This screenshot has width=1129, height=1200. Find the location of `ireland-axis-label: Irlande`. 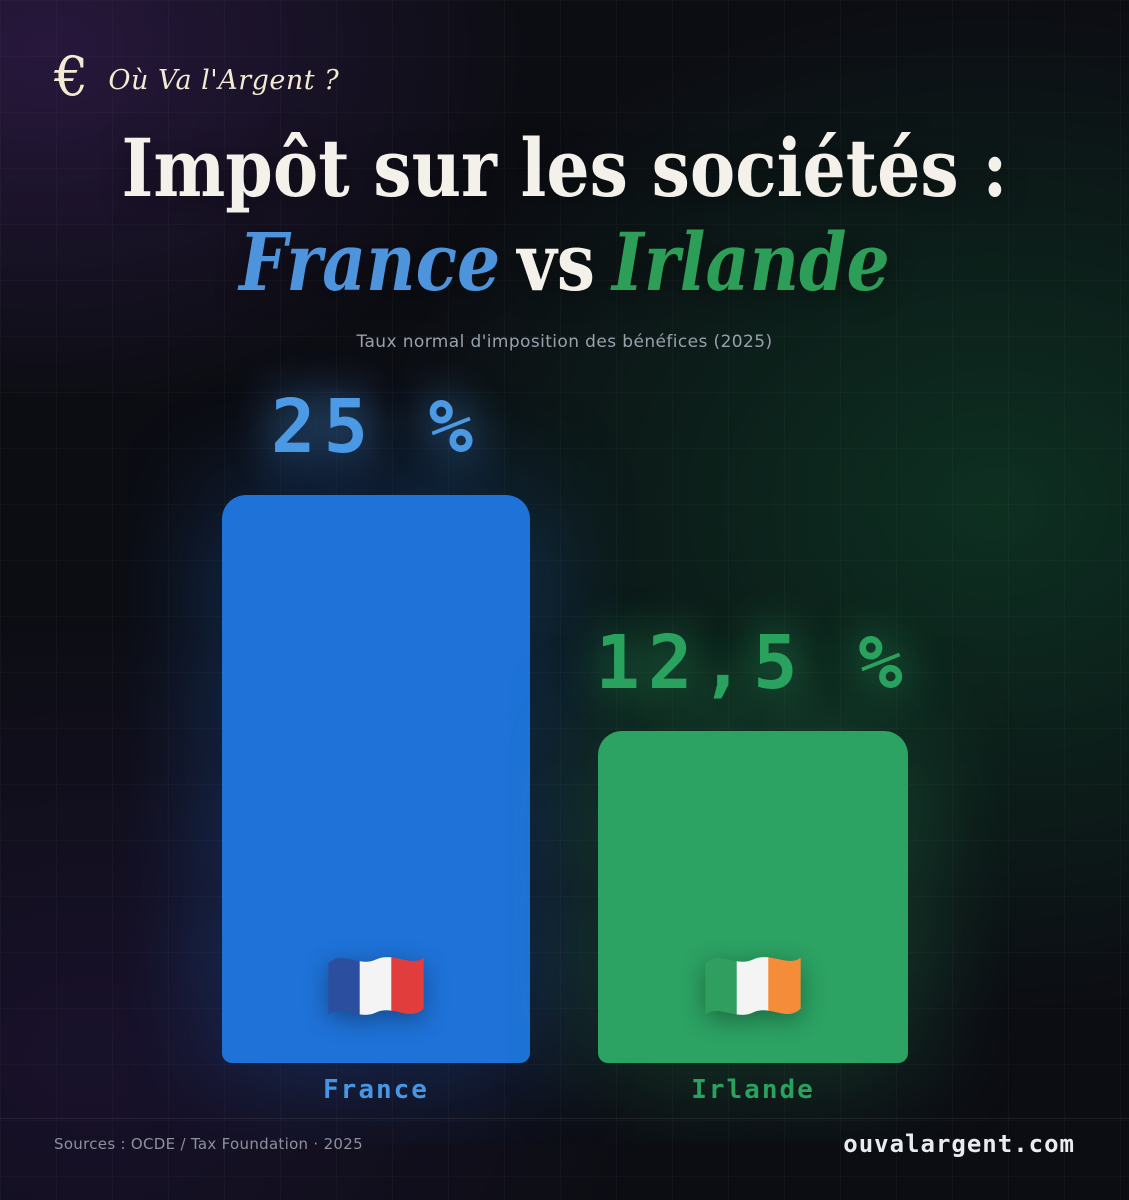

ireland-axis-label: Irlande is located at coordinates (753, 1089).